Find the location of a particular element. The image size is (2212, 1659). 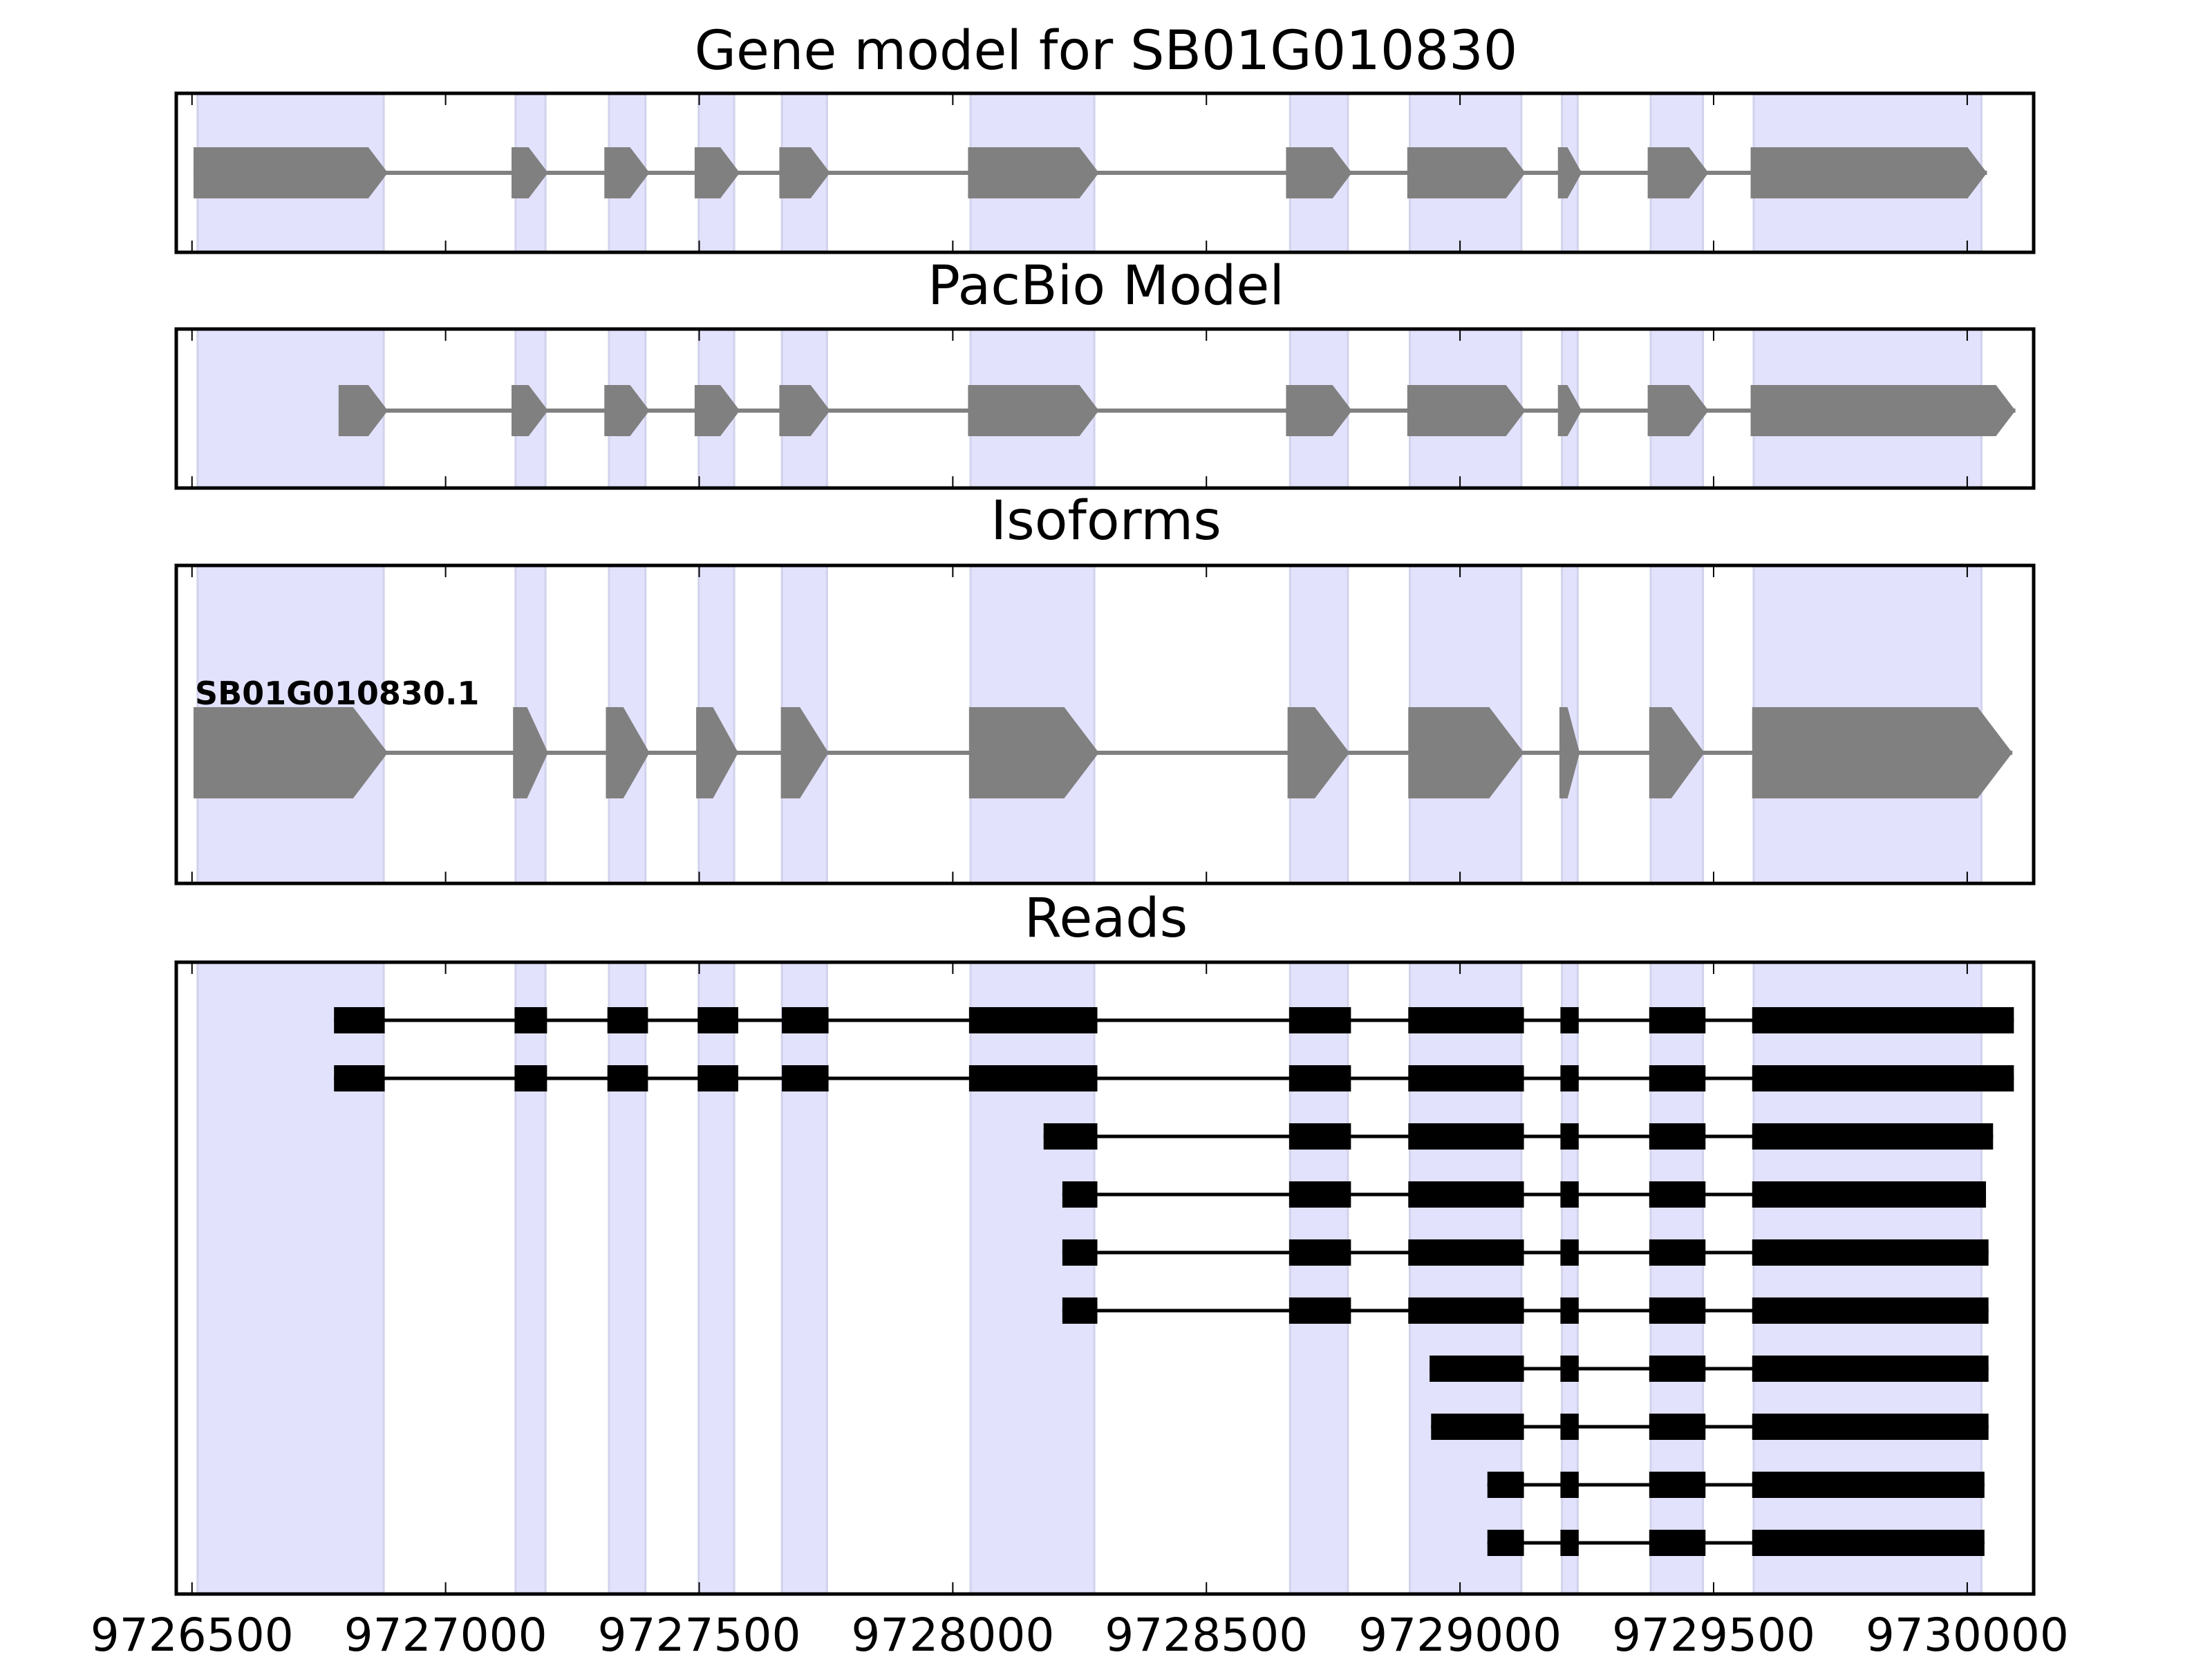

panel-title: PacBio Model is located at coordinates (1106, 286).